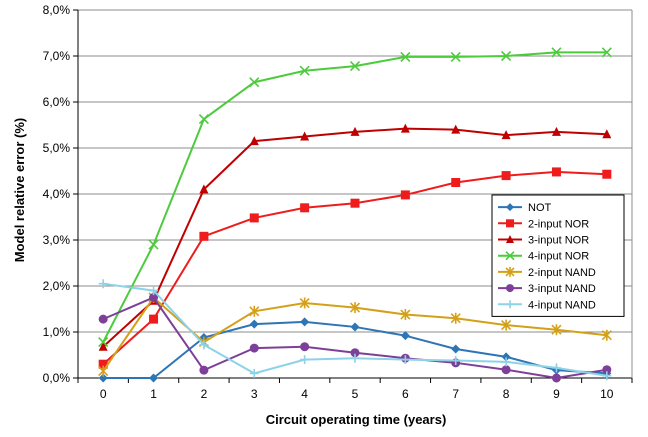  Describe the element at coordinates (103, 394) in the screenshot. I see `x-tick-label: 0` at that location.